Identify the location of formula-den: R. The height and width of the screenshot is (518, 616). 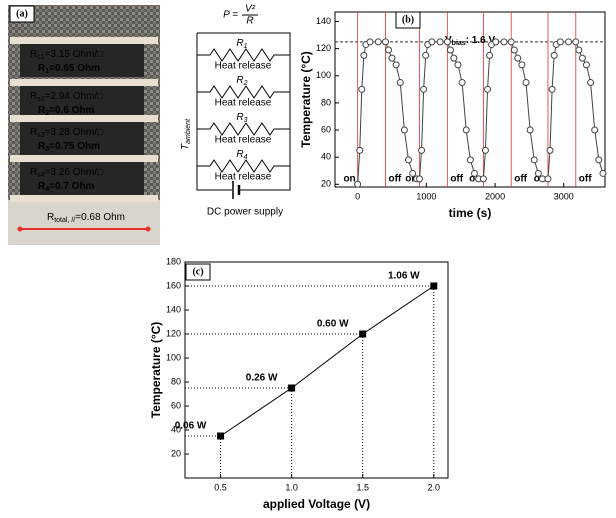
(249, 21).